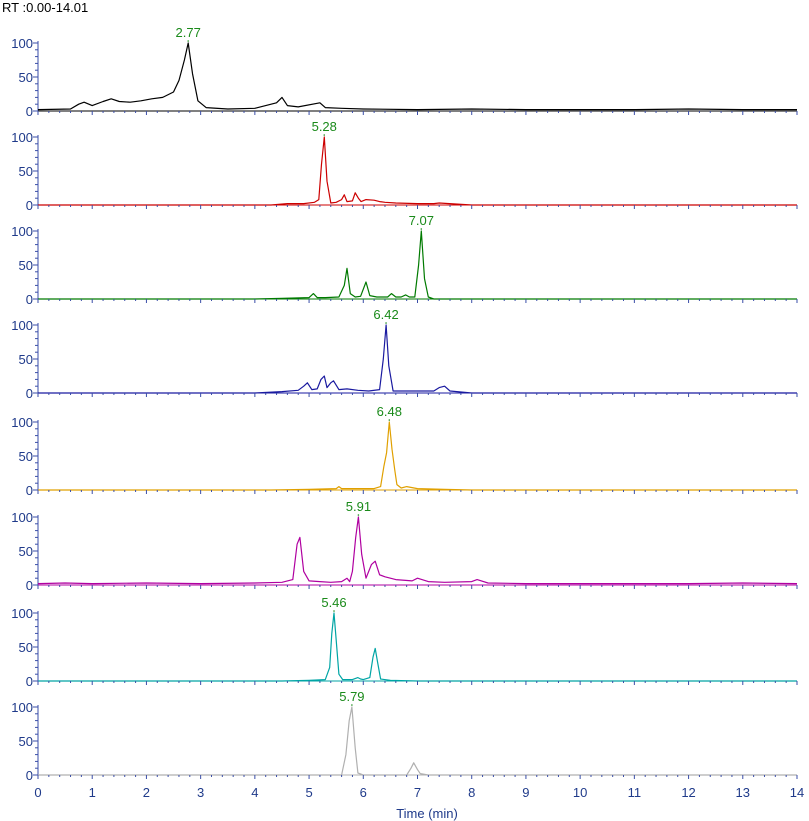  Describe the element at coordinates (92, 792) in the screenshot. I see `x-tick-label: 1` at that location.